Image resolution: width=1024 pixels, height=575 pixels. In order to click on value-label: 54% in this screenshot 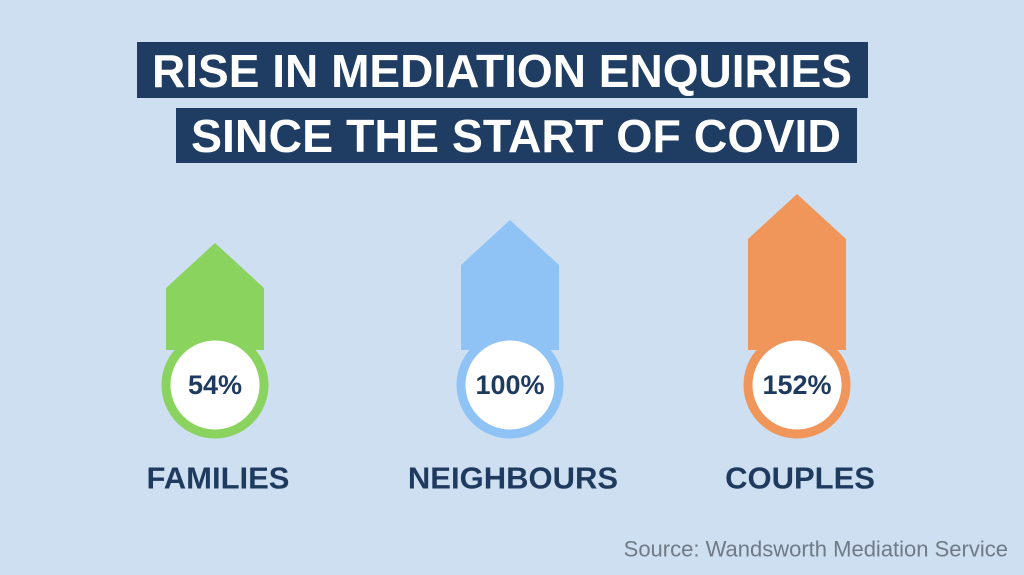, I will do `click(215, 385)`.